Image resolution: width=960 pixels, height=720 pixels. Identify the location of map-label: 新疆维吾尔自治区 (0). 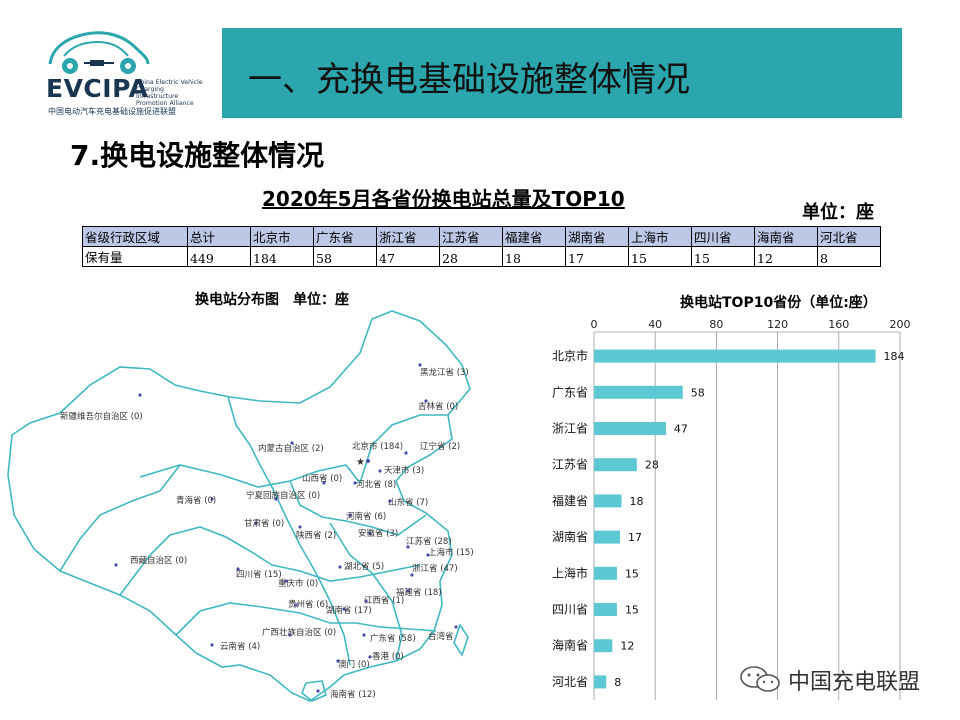
(101, 416).